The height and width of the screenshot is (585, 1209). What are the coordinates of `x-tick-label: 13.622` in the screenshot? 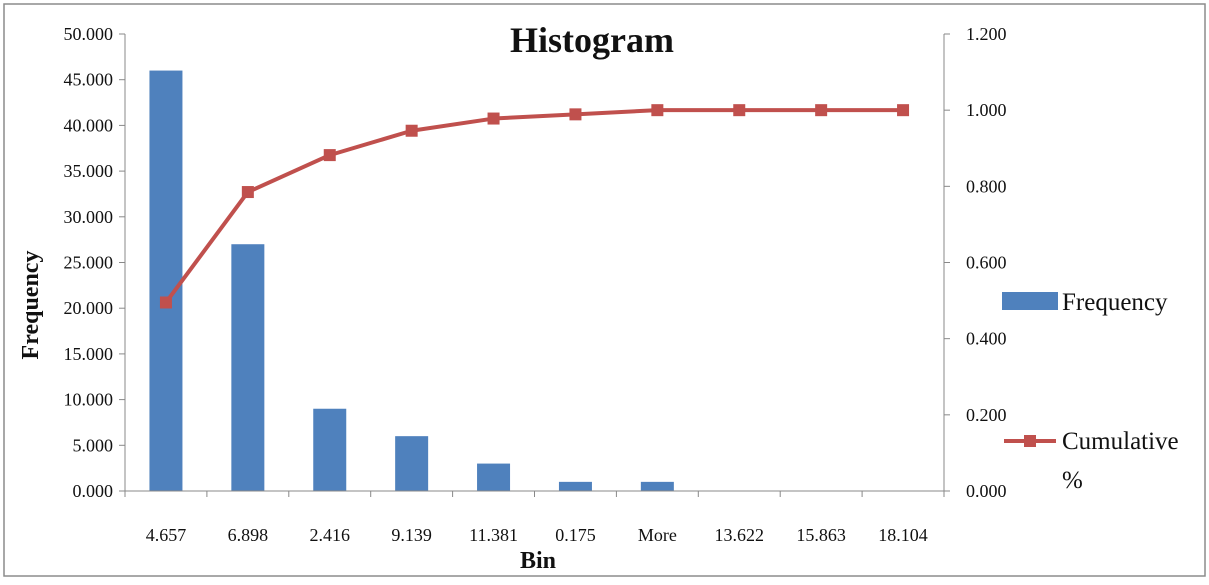 It's located at (740, 535).